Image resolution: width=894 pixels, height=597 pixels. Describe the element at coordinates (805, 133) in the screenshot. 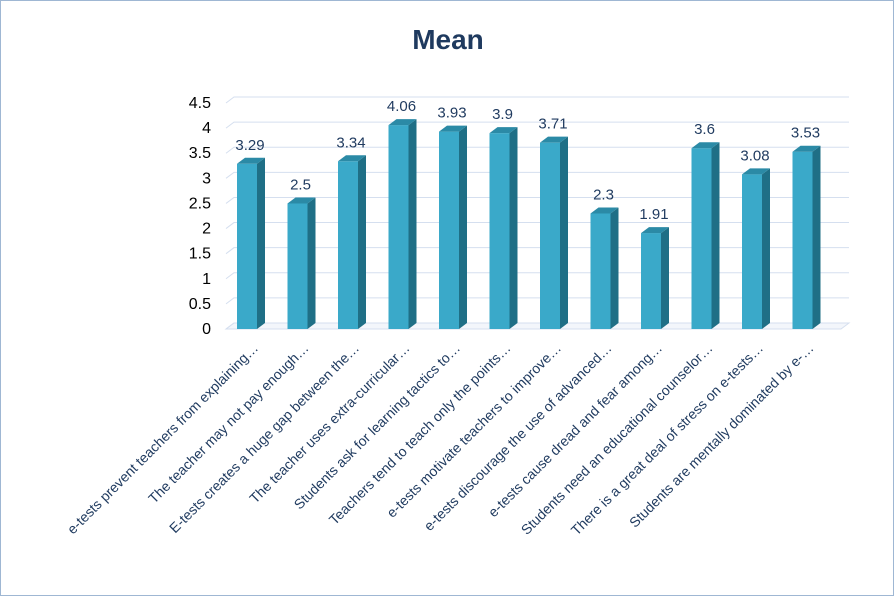

I see `data-label: 3.53` at that location.